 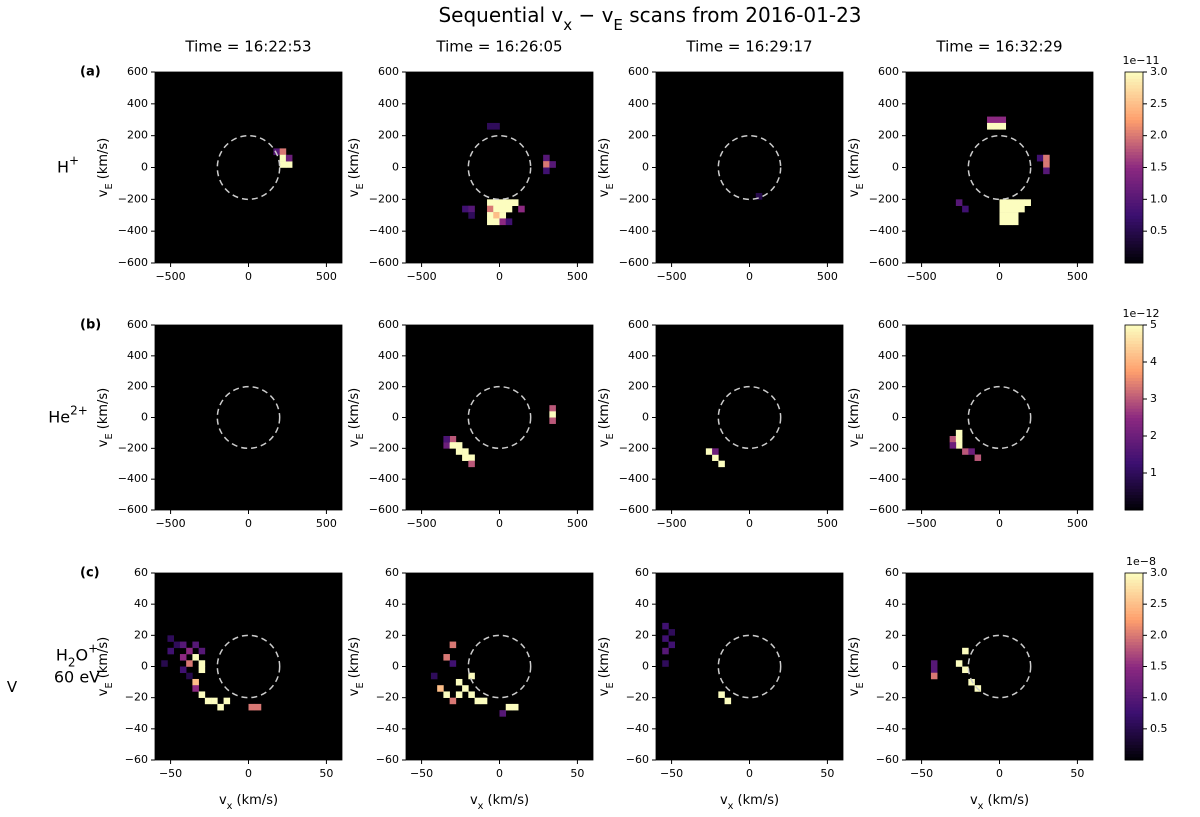 What do you see at coordinates (136, 759) in the screenshot?
I see `y-tick-label: −60` at bounding box center [136, 759].